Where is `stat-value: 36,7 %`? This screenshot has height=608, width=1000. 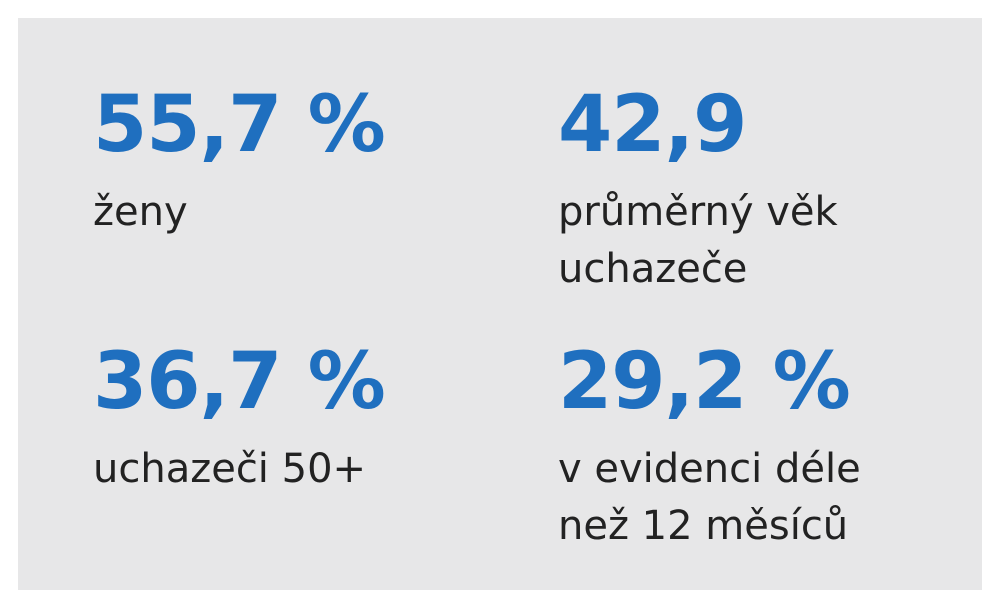
stat-value: 36,7 % is located at coordinates (239, 382).